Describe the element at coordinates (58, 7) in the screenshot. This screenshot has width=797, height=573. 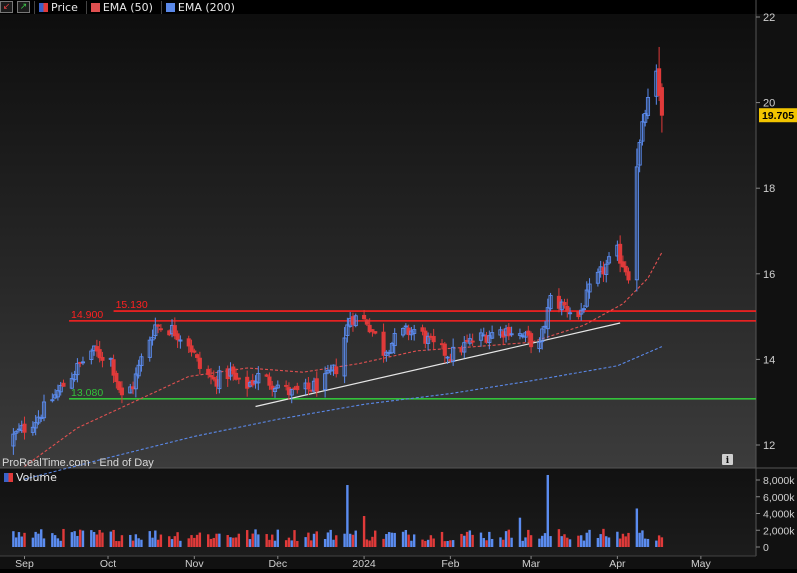
I see `legend-price: Price` at that location.